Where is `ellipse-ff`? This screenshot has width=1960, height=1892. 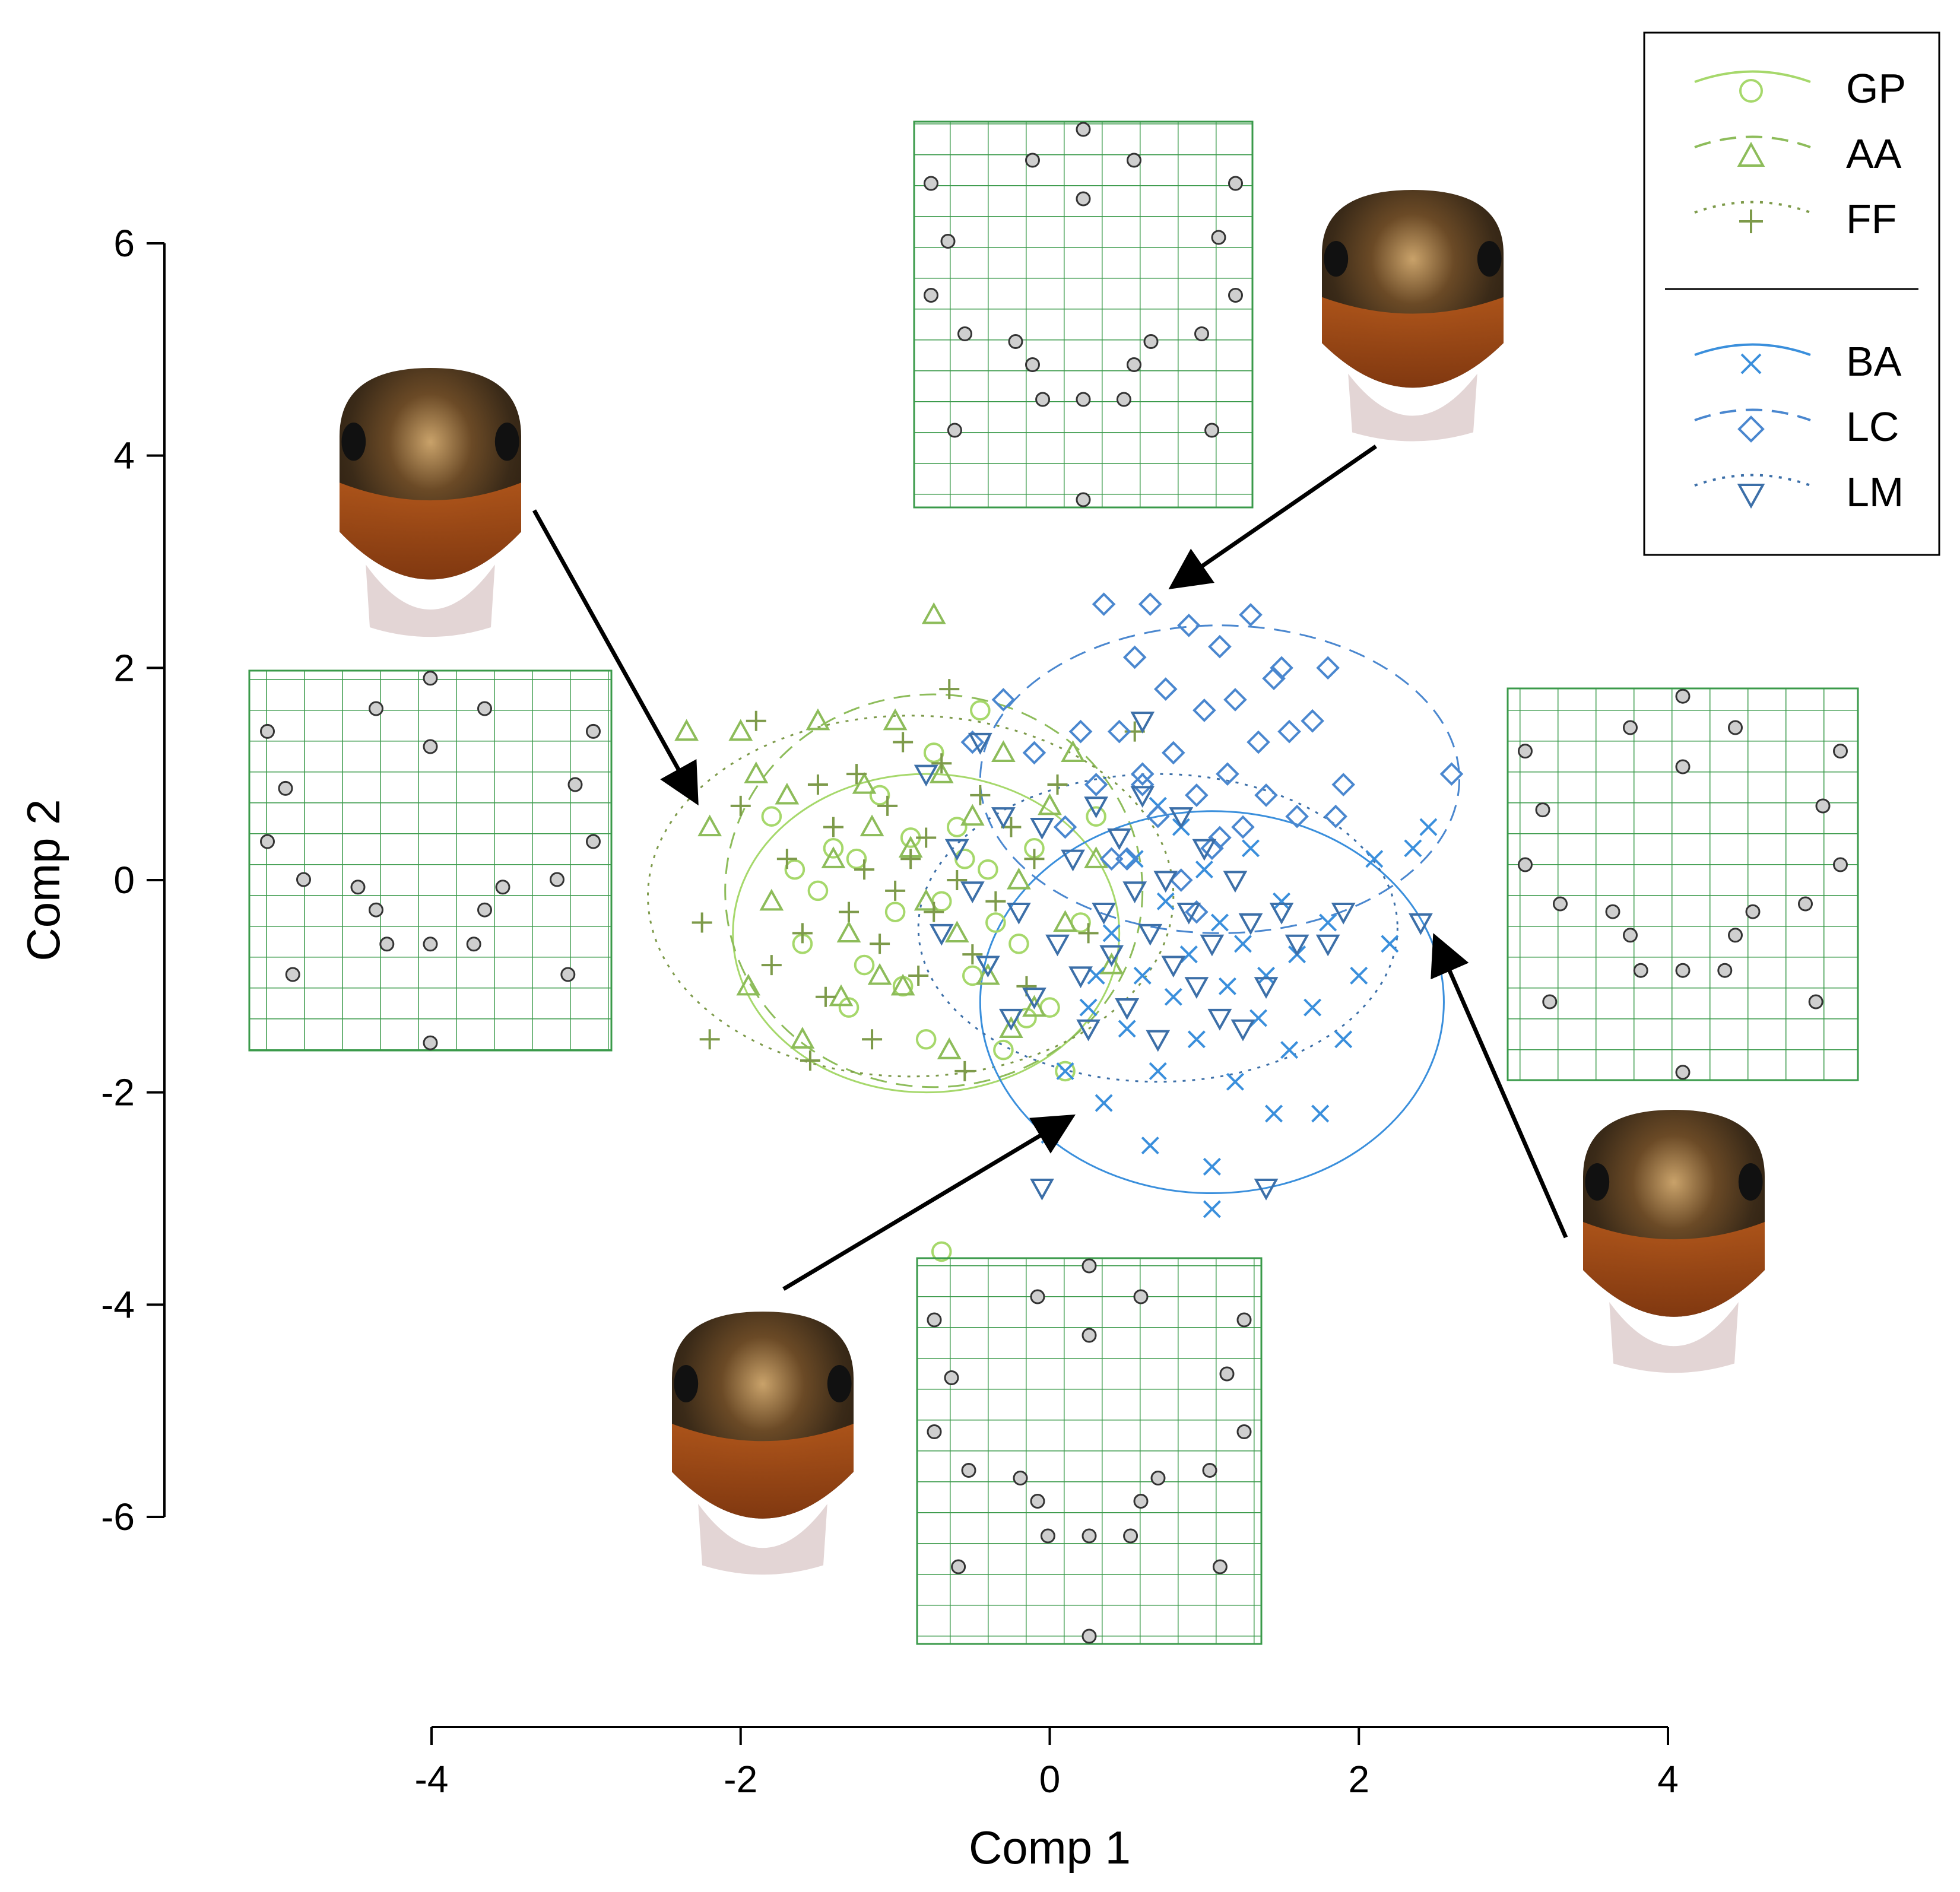
ellipse-ff is located at coordinates (911, 896).